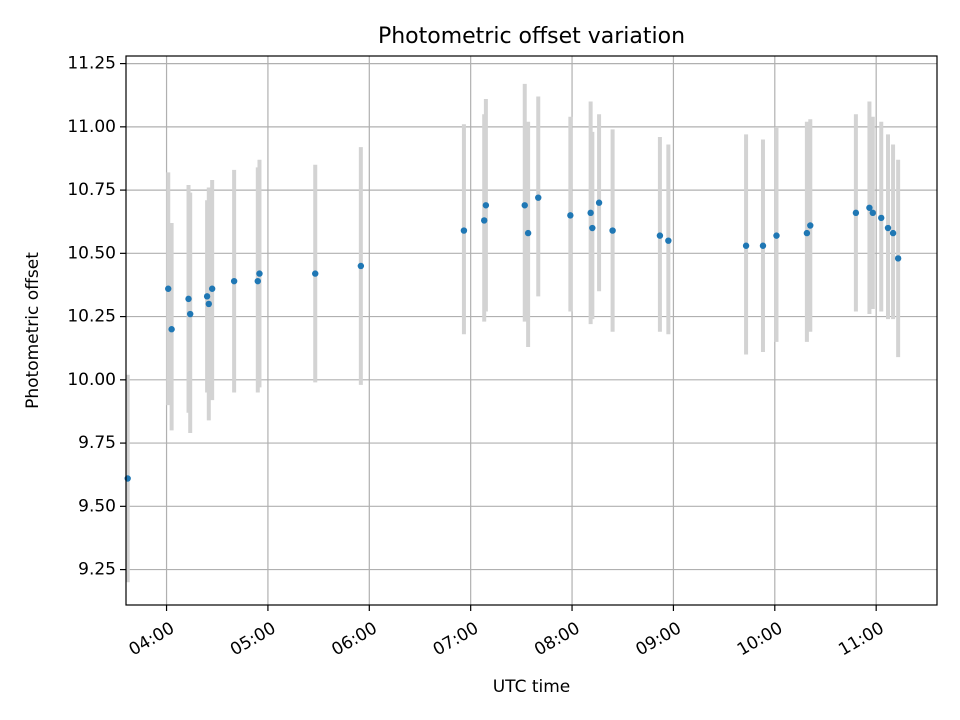 The width and height of the screenshot is (960, 720). I want to click on y-tick-label: 10.25, so click(91, 317).